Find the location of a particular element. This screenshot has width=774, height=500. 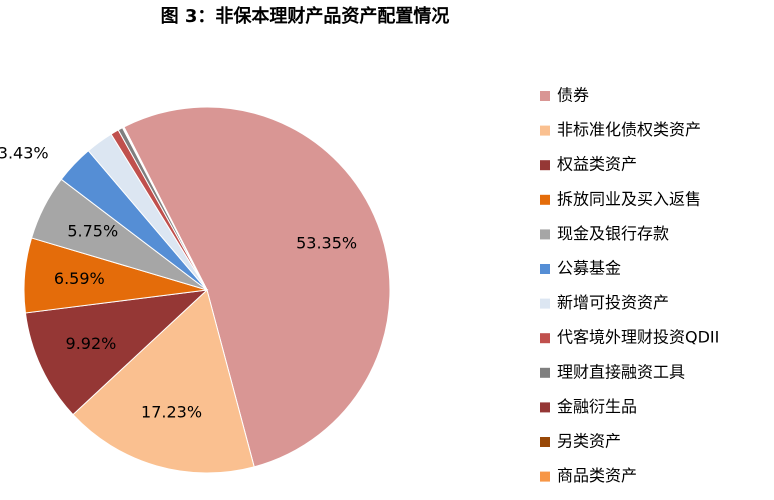

legend-label: 另类资产 is located at coordinates (589, 441).